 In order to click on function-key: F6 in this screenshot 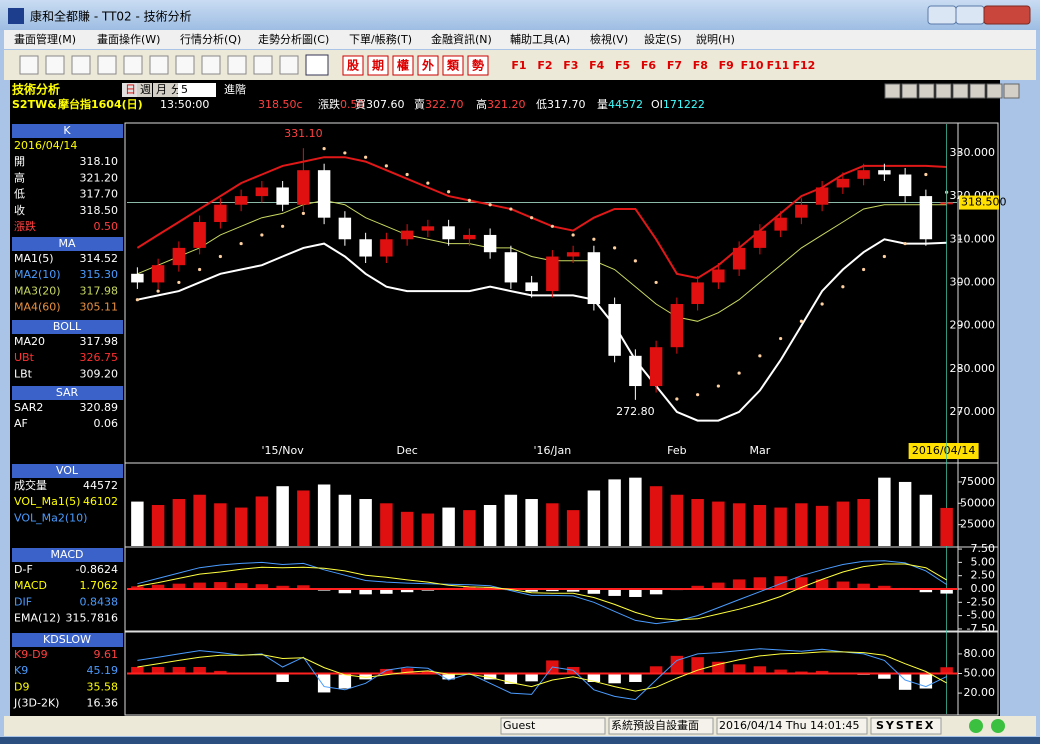, I will do `click(649, 65)`.